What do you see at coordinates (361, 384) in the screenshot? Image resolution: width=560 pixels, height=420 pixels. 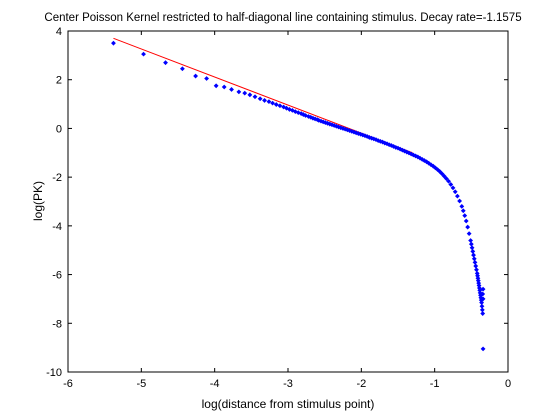 I see `x-tick-label: -2` at bounding box center [361, 384].